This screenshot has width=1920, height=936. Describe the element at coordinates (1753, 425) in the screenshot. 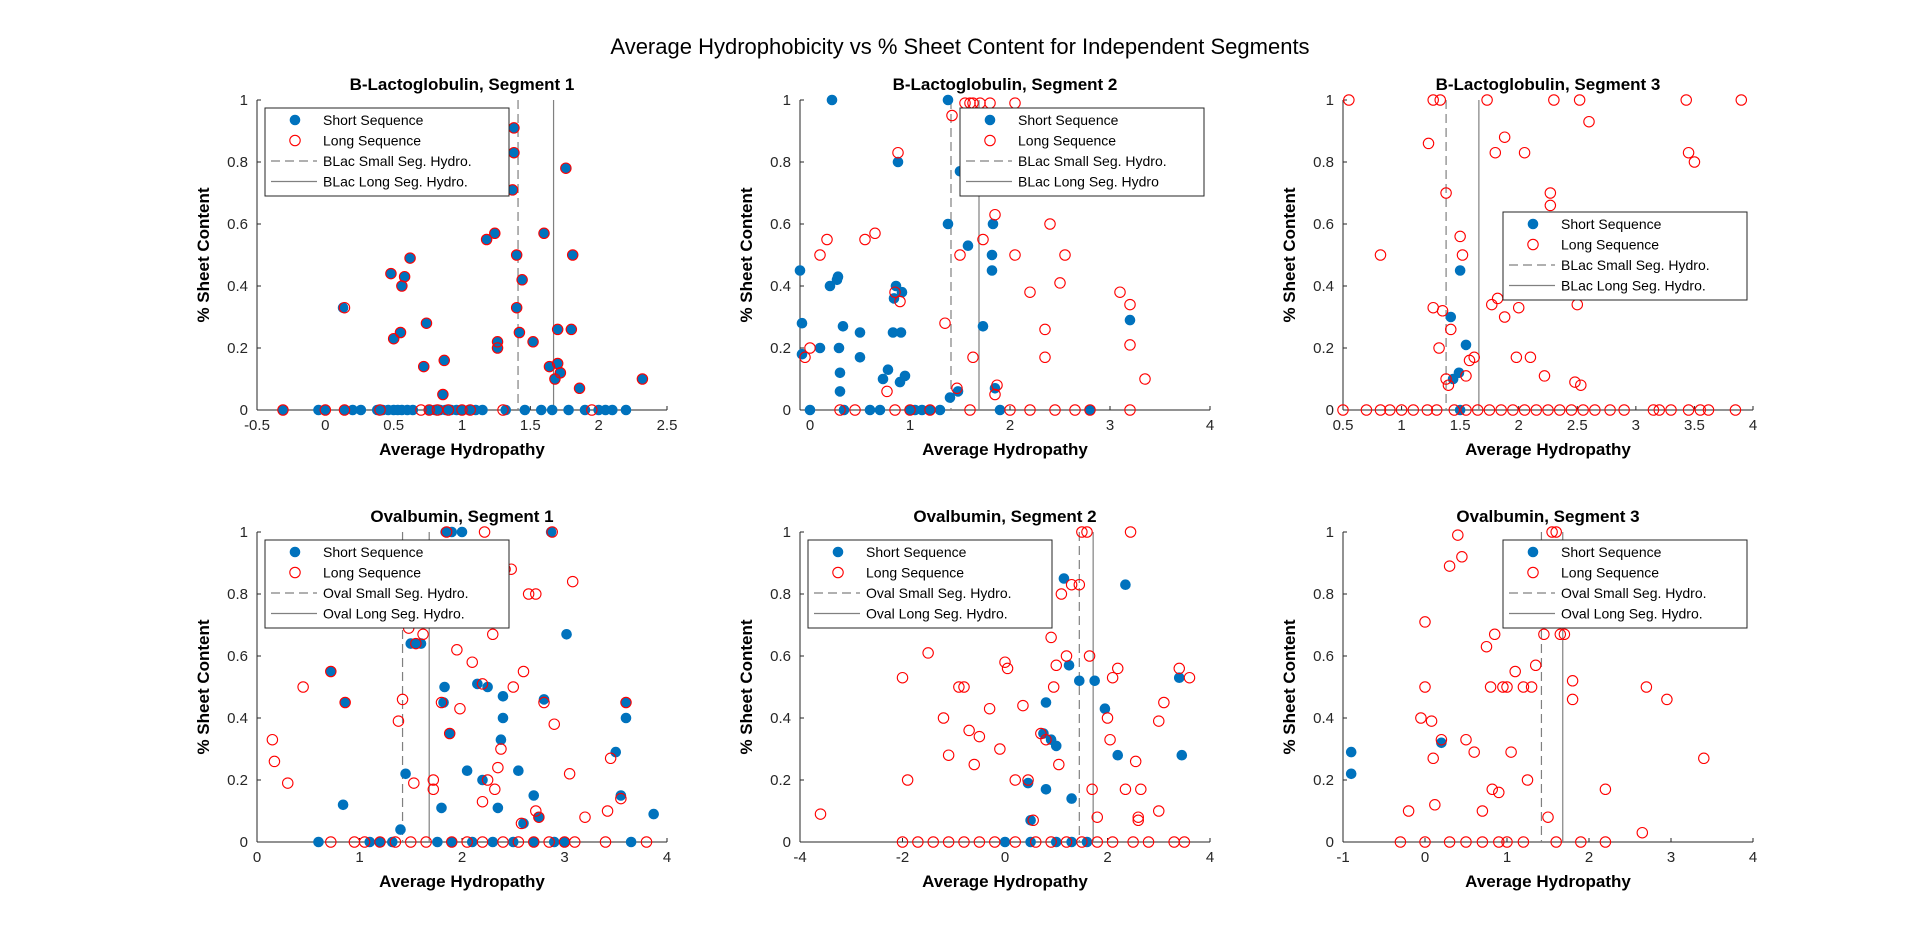

I see `x-tick-label: 4` at that location.